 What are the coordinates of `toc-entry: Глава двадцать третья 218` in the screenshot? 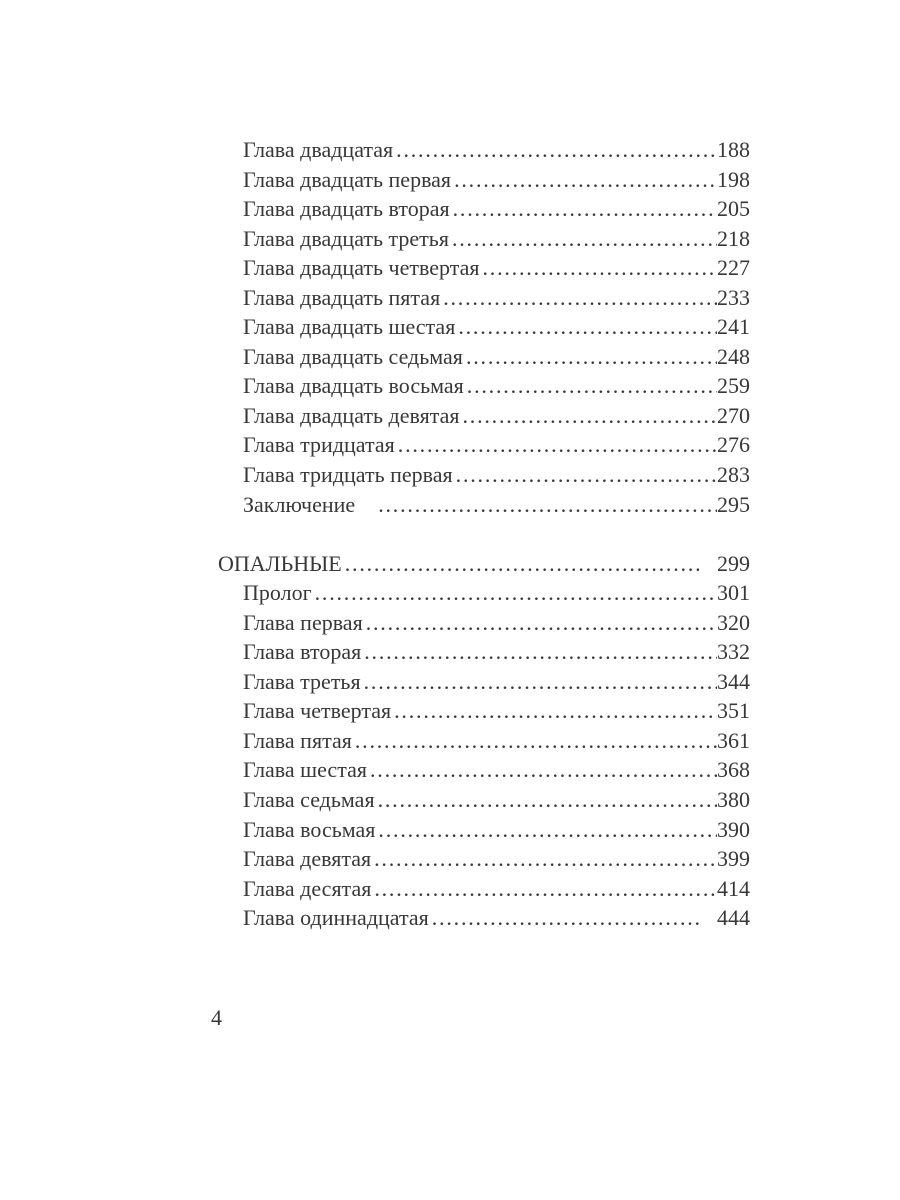 It's located at (484, 239).